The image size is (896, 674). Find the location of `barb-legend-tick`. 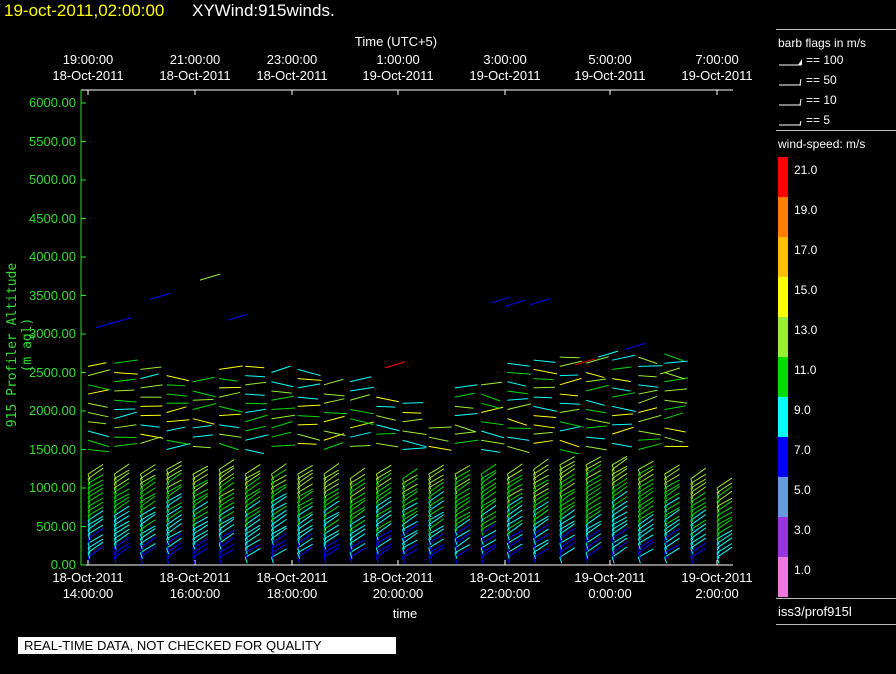

barb-legend-tick is located at coordinates (800, 102).